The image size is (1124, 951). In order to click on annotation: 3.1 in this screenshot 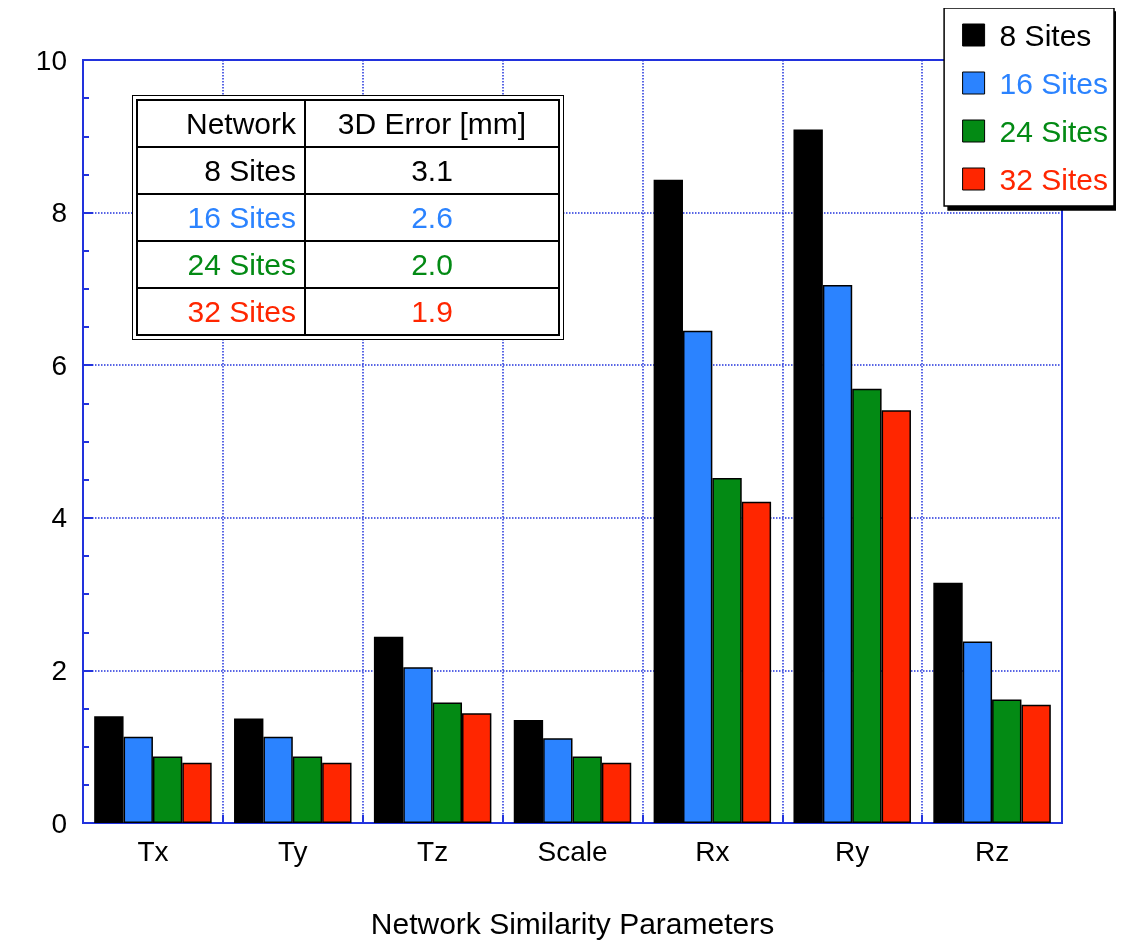, I will do `click(432, 170)`.